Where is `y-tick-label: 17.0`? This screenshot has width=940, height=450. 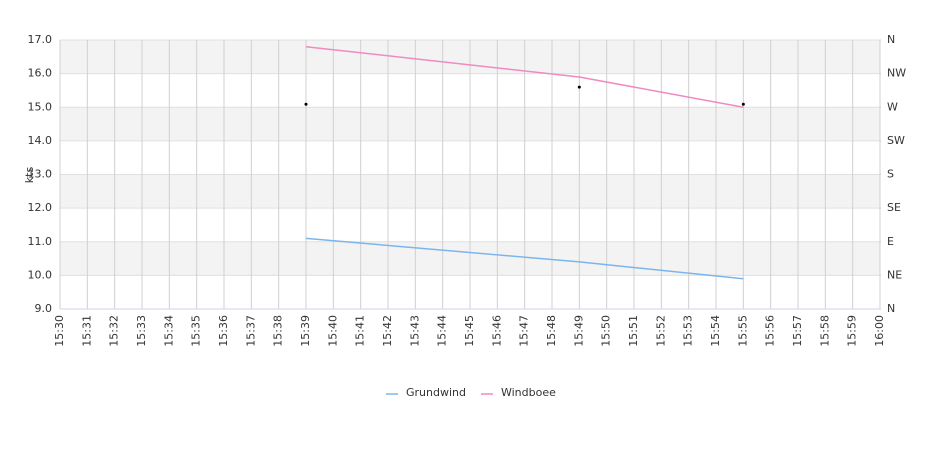
y-tick-label: 17.0 is located at coordinates (40, 39).